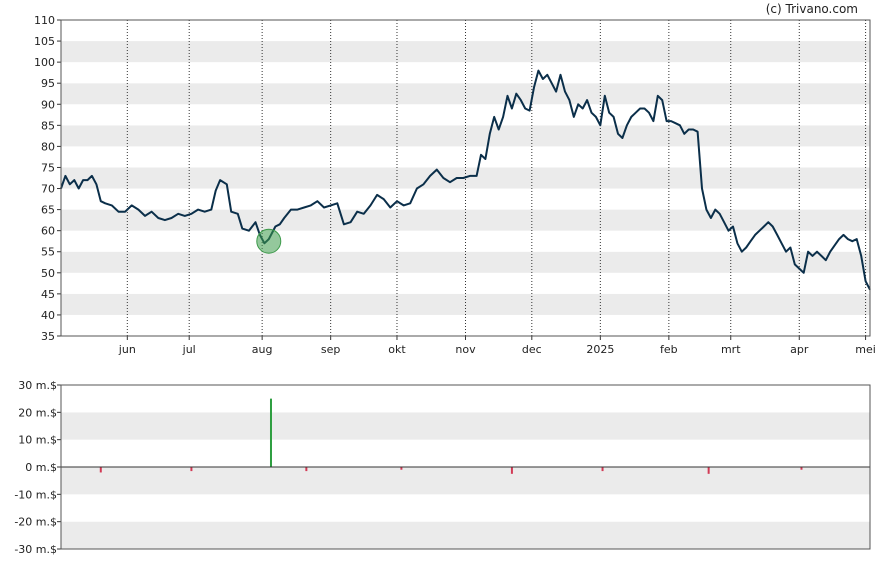  I want to click on volume-bars, so click(451, 436).